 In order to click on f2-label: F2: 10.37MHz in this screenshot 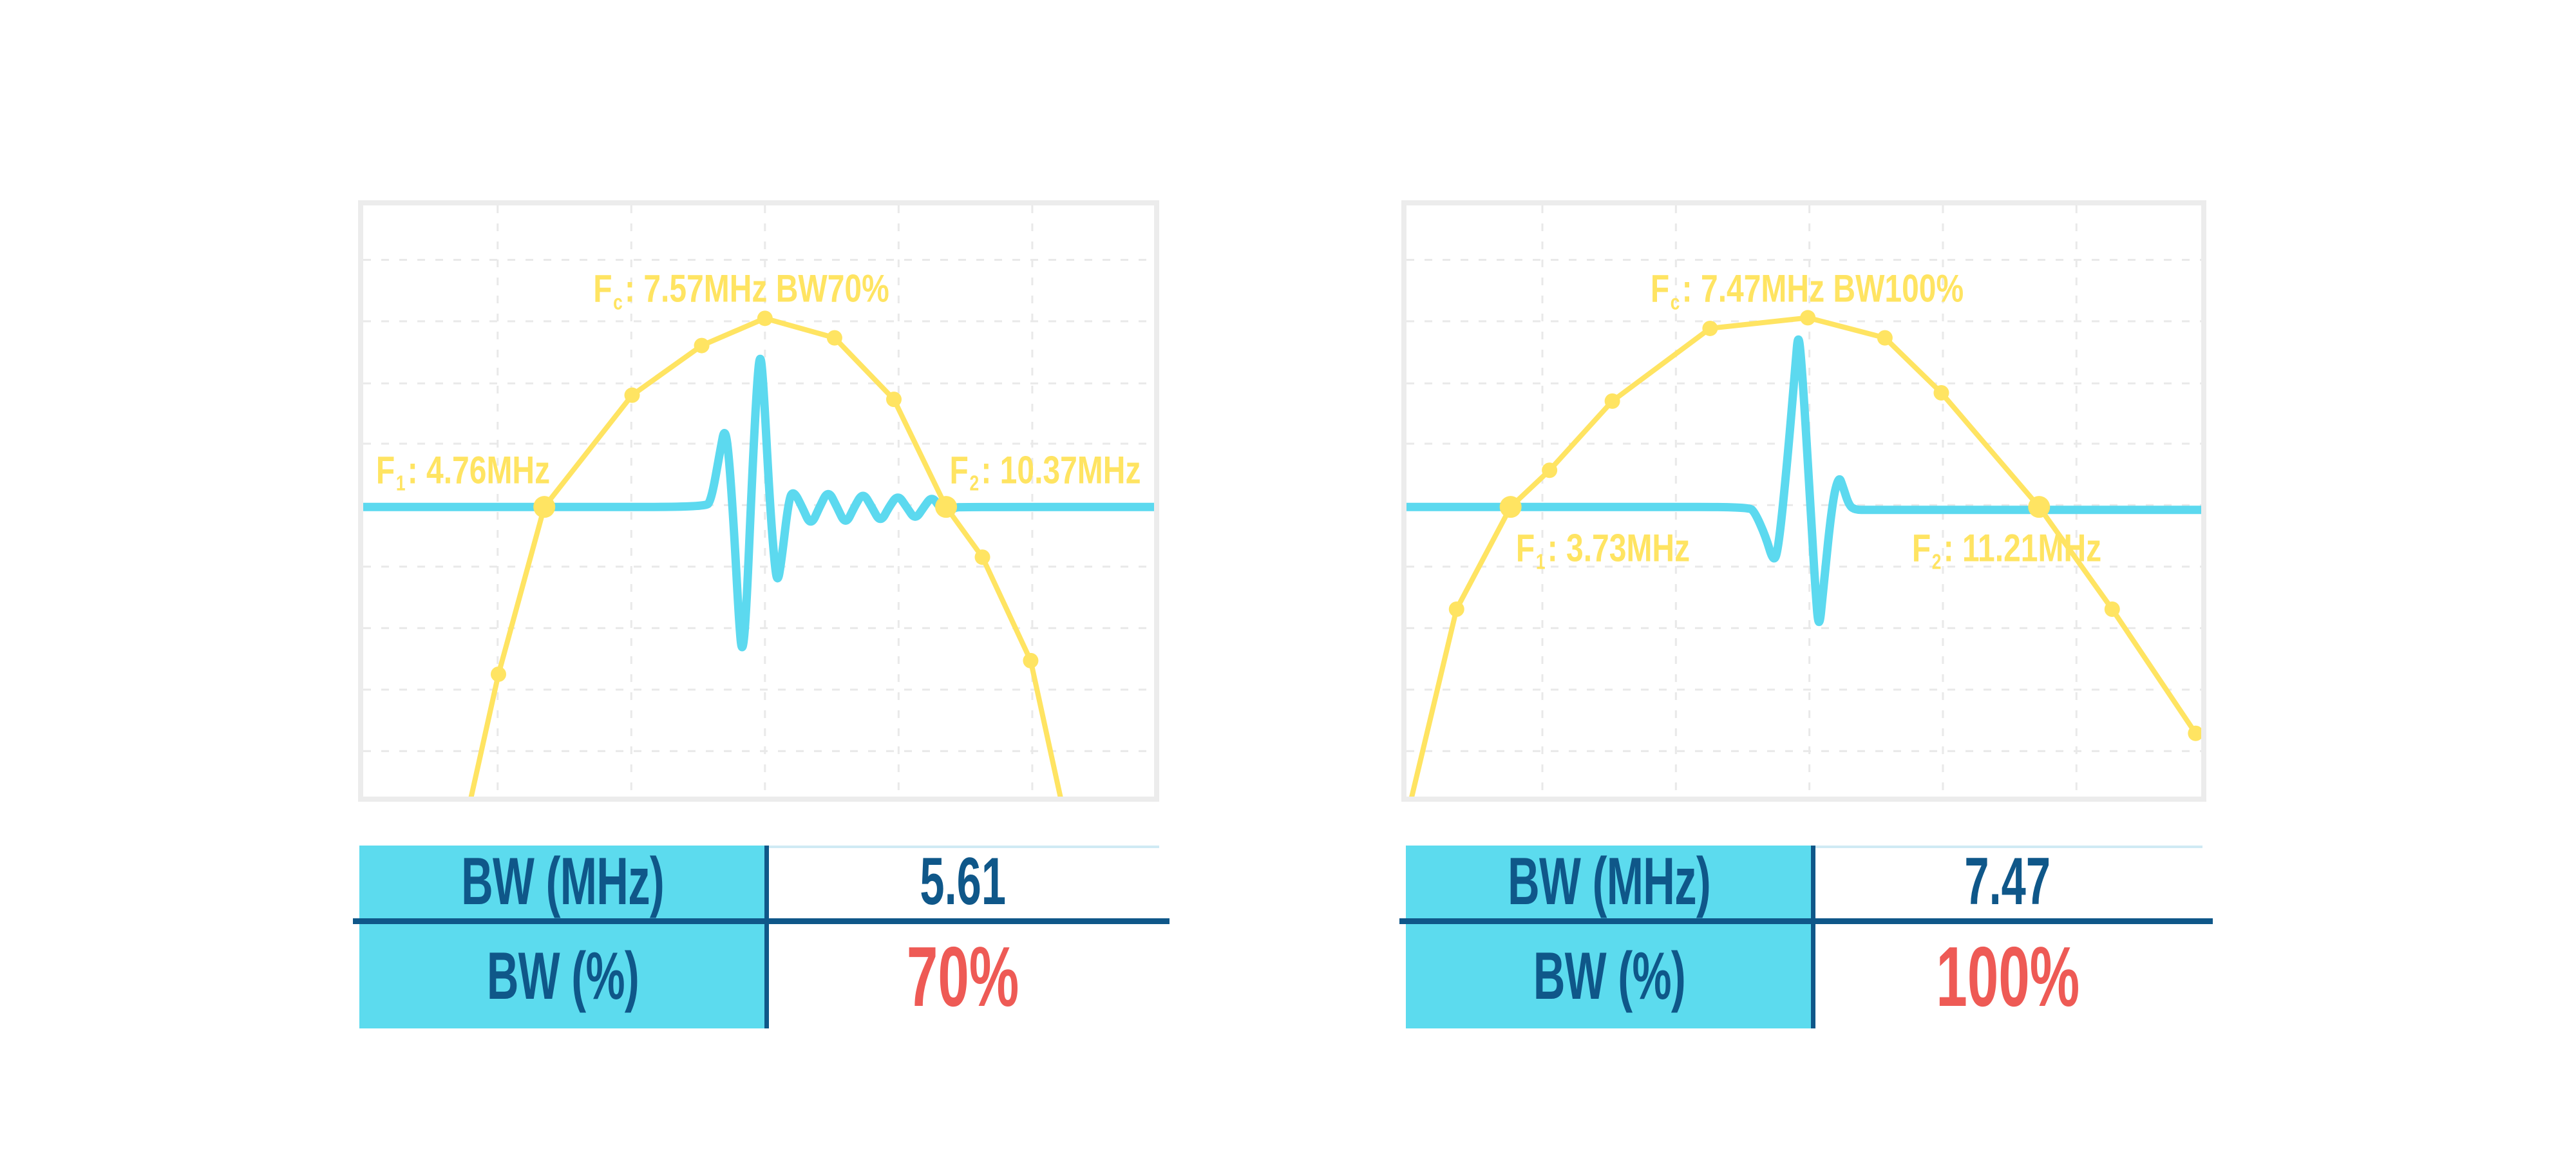, I will do `click(1045, 472)`.